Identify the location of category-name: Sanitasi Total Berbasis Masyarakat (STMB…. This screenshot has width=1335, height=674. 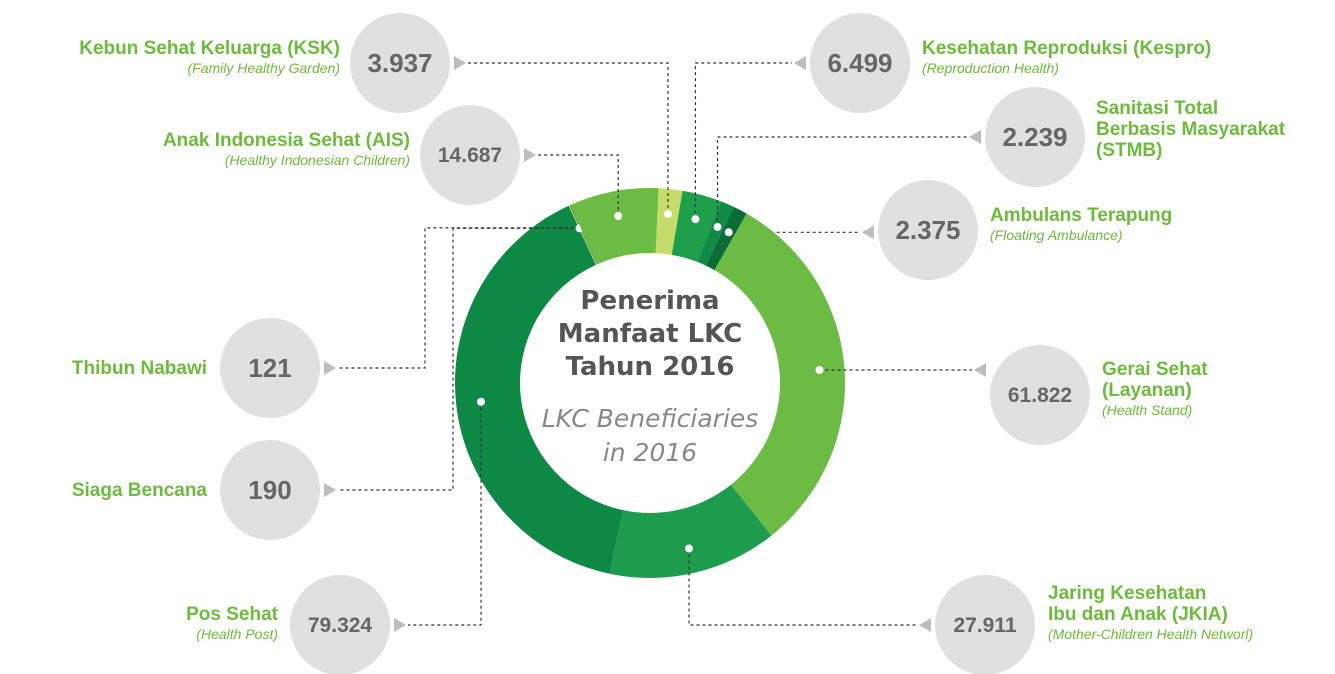
(1191, 129).